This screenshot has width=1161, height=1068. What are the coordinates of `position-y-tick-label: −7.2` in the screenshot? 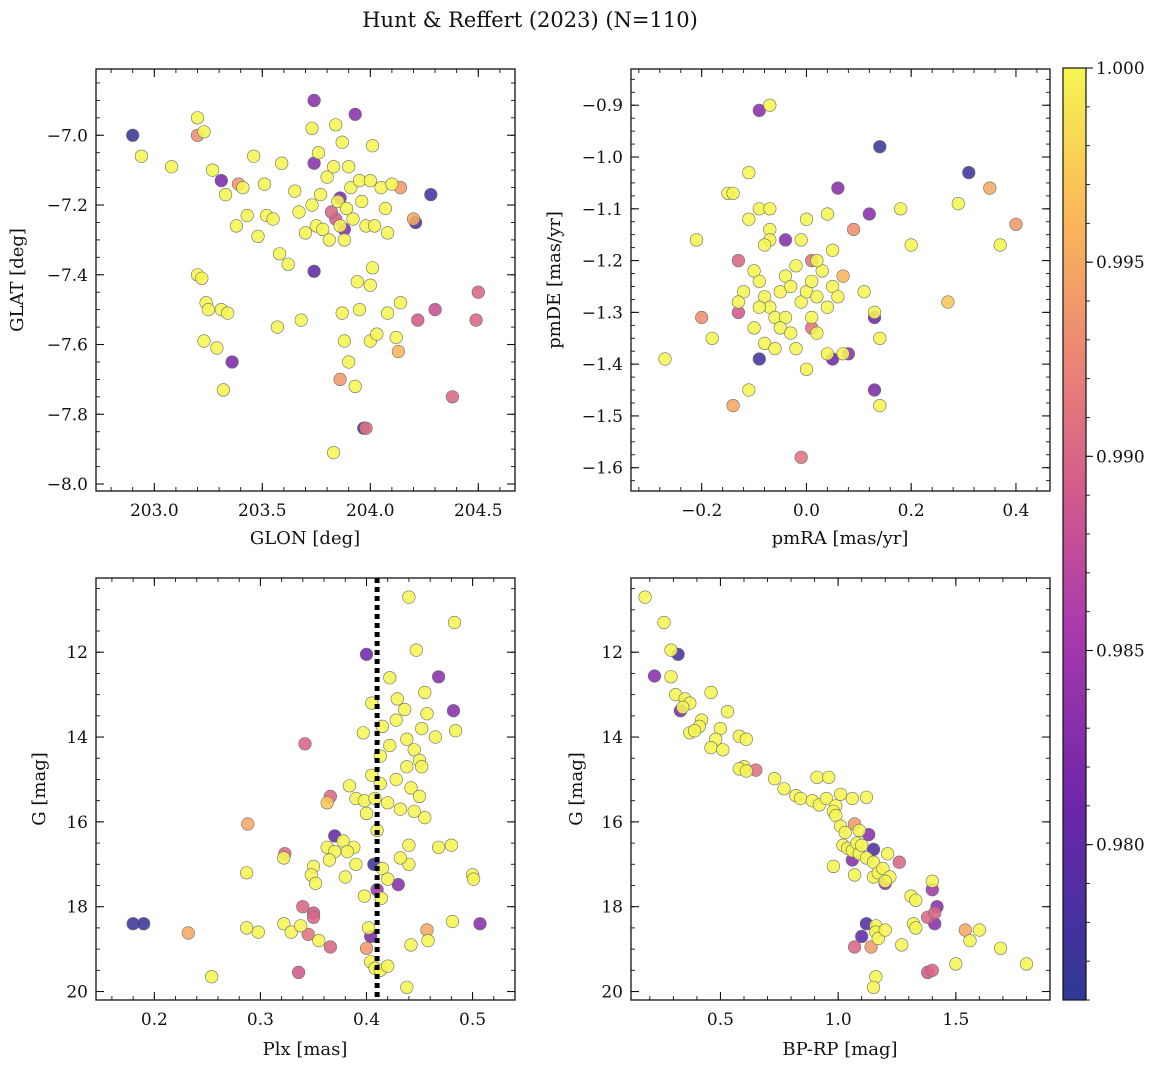 It's located at (67, 206).